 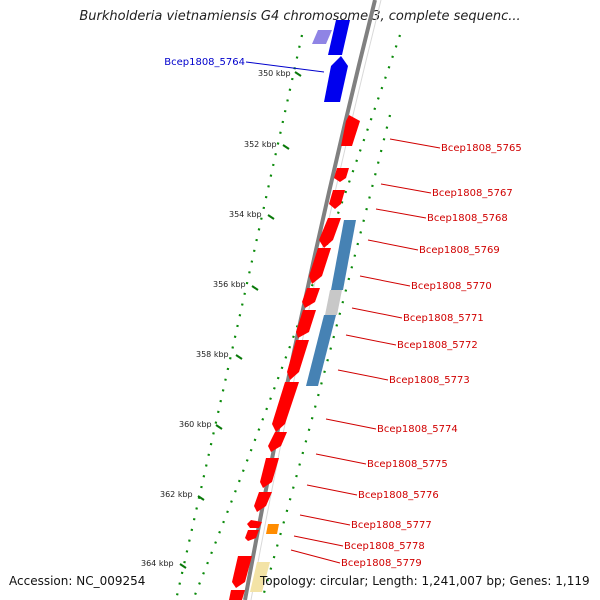 What do you see at coordinates (472, 193) in the screenshot?
I see `gene-label: Bcep1808_5767` at bounding box center [472, 193].